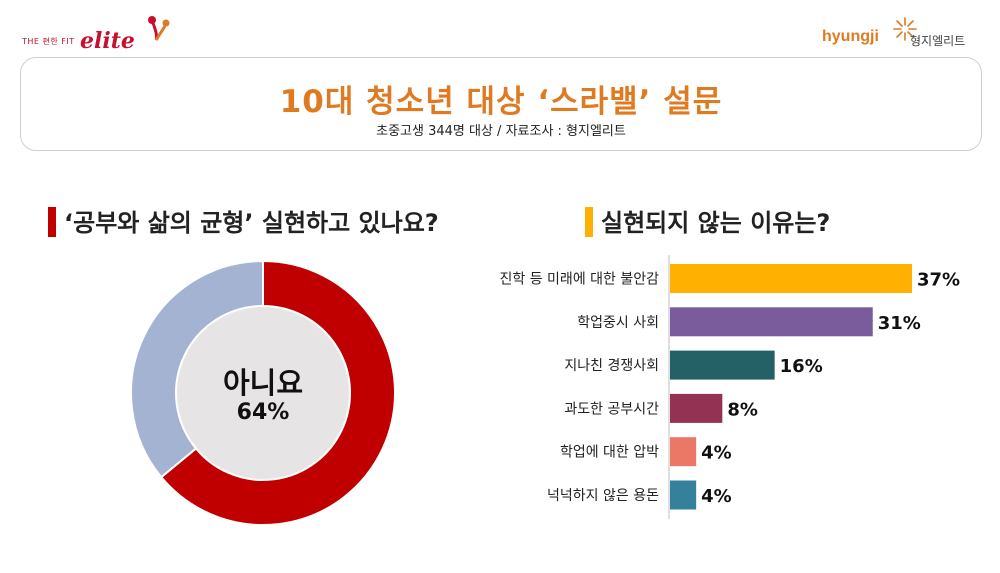  I want to click on donut-center-value: 64%, so click(263, 412).